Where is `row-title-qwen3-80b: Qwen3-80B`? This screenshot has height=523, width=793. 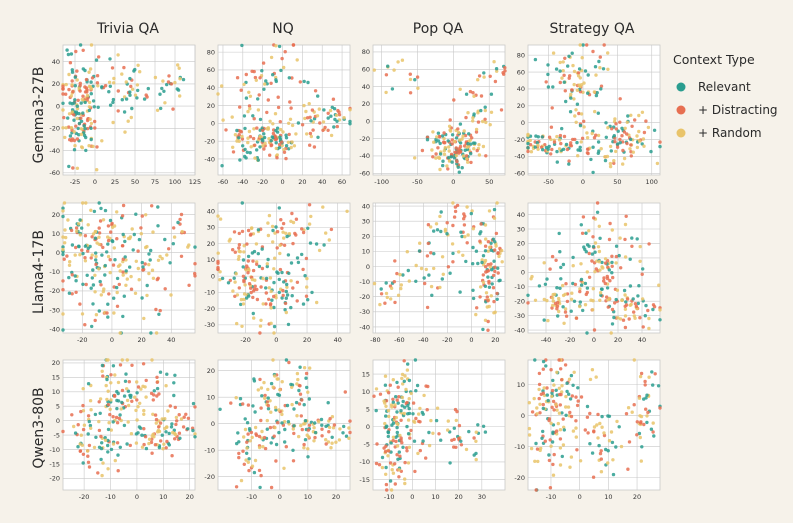 row-title-qwen3-80b: Qwen3-80B is located at coordinates (39, 427).